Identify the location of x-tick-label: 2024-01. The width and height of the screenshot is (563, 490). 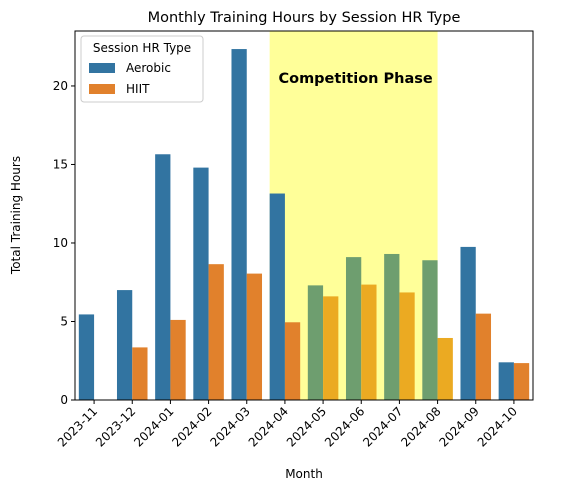
(153, 426).